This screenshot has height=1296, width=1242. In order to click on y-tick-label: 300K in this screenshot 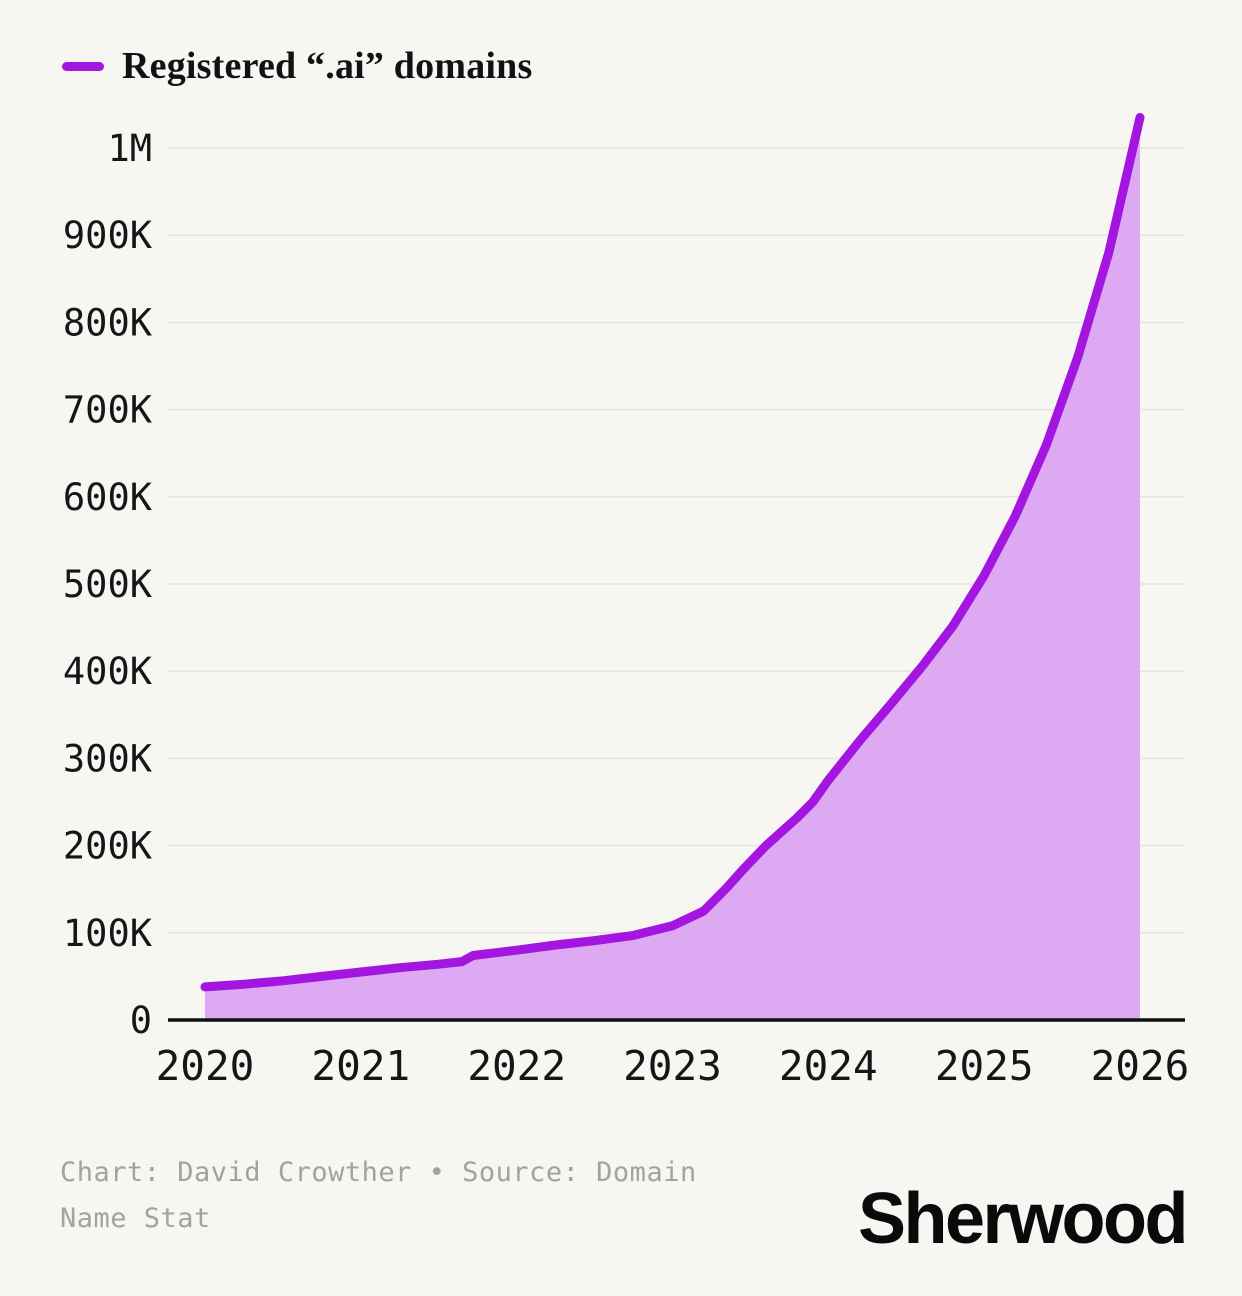, I will do `click(108, 758)`.